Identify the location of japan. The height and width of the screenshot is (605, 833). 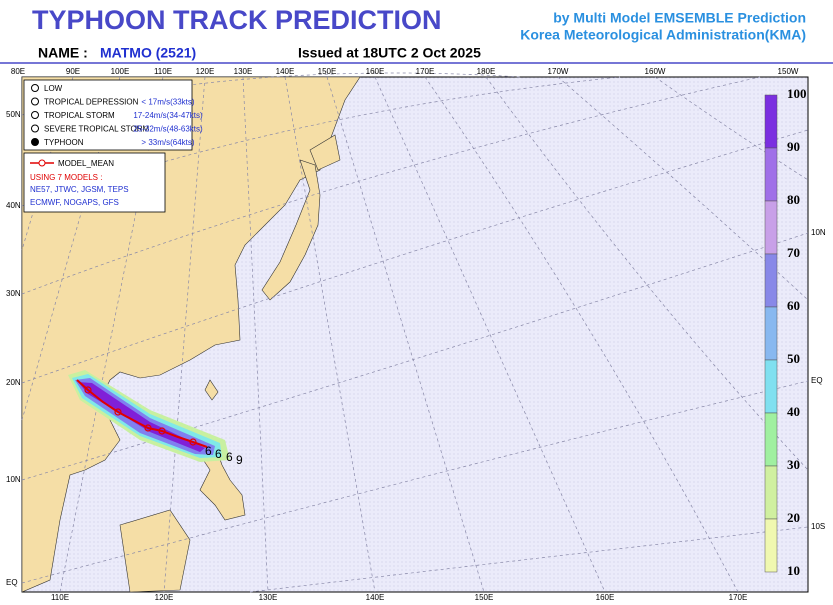
(291, 230).